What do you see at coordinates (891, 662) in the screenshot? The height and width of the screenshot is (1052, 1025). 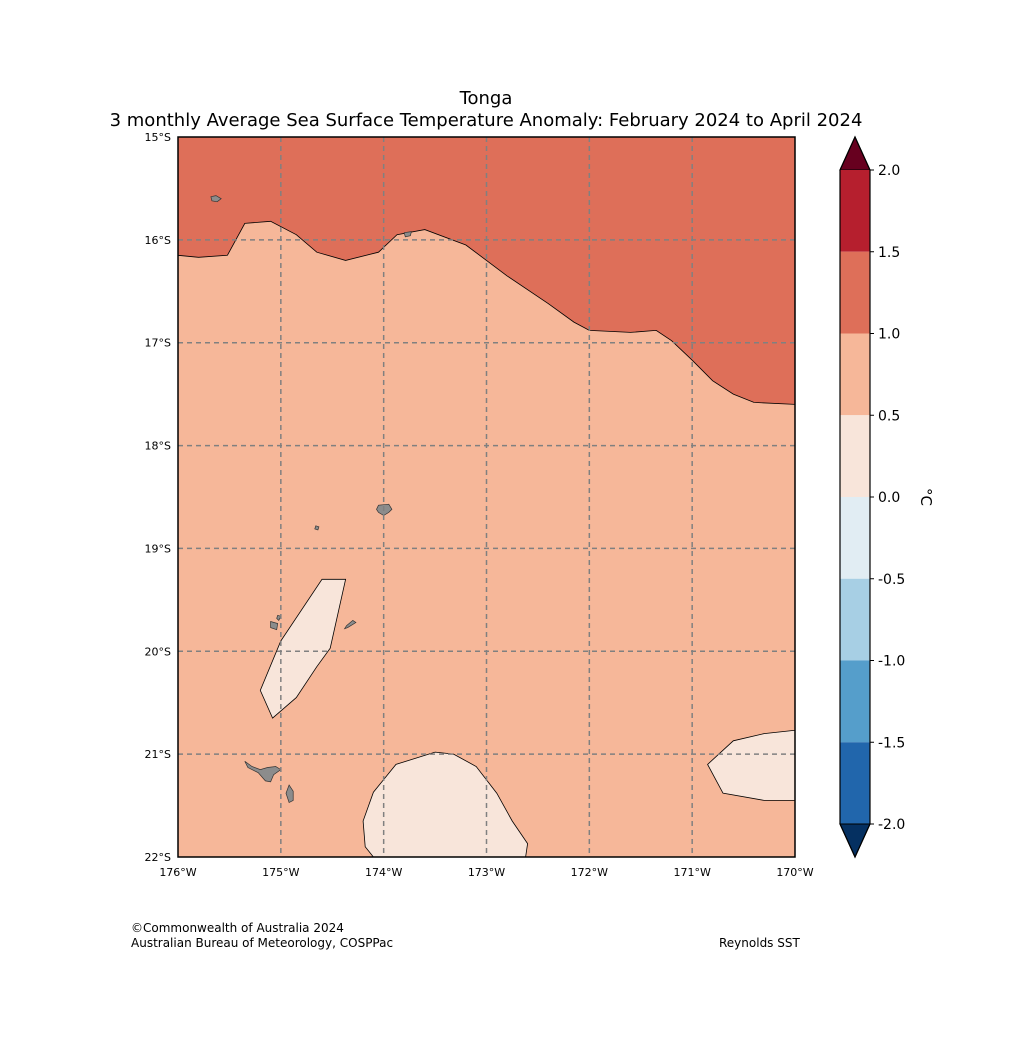 I see `colorbar-tick-label: -1.0` at bounding box center [891, 662].